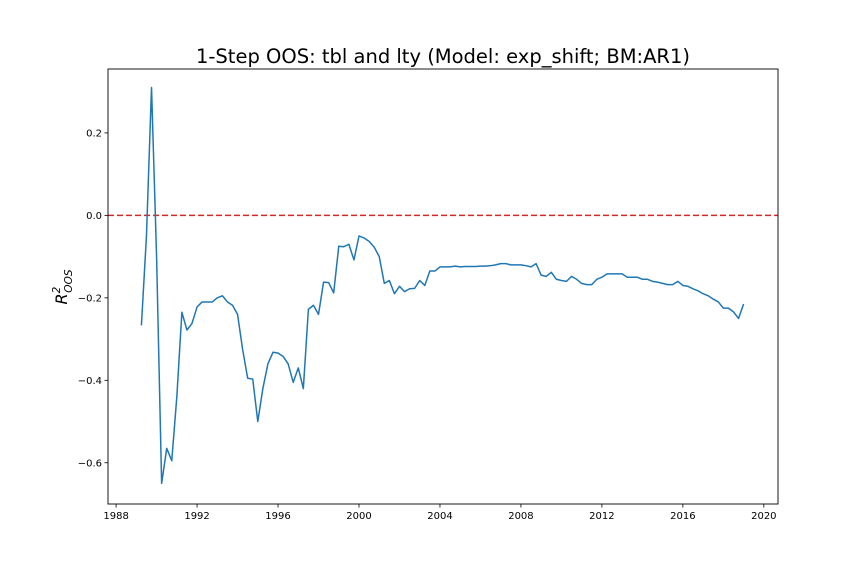 This screenshot has width=864, height=576. I want to click on y-axis-label: R2OOS, so click(63, 286).